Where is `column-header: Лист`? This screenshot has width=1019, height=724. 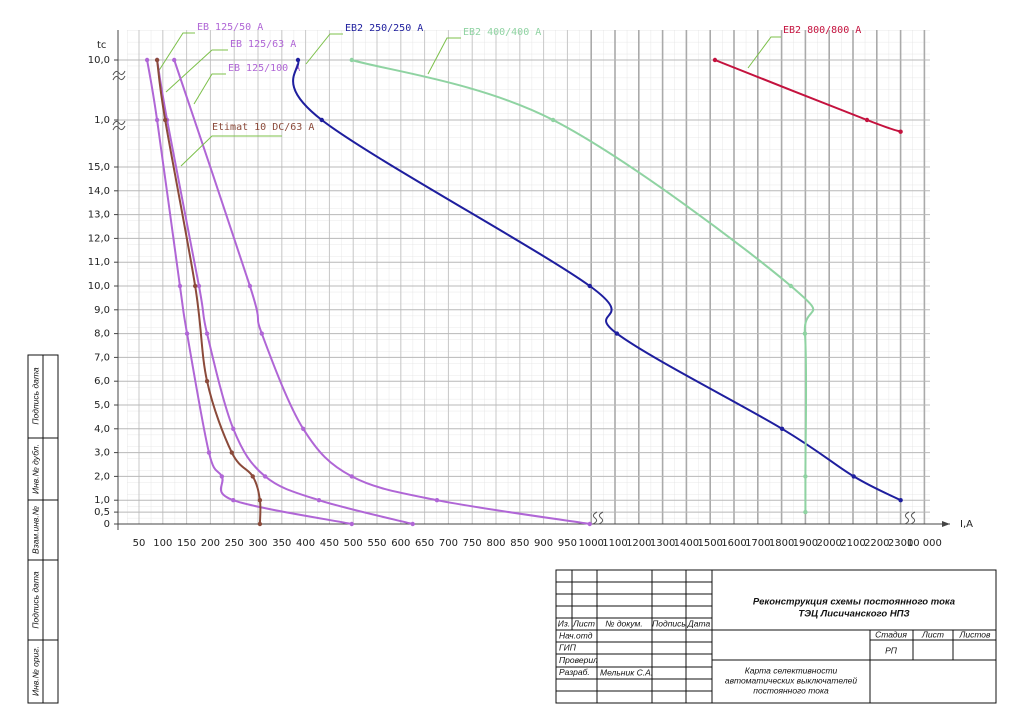
column-header: Лист is located at coordinates (583, 623).